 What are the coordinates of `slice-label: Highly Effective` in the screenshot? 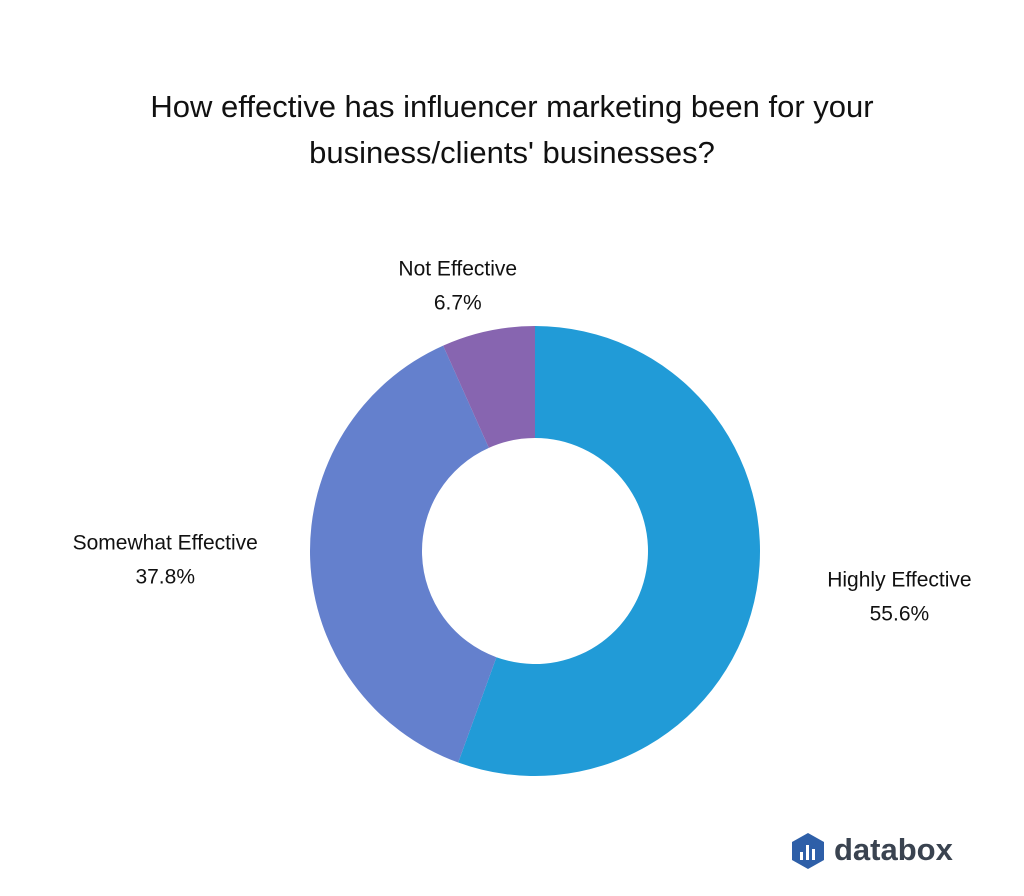 It's located at (899, 579).